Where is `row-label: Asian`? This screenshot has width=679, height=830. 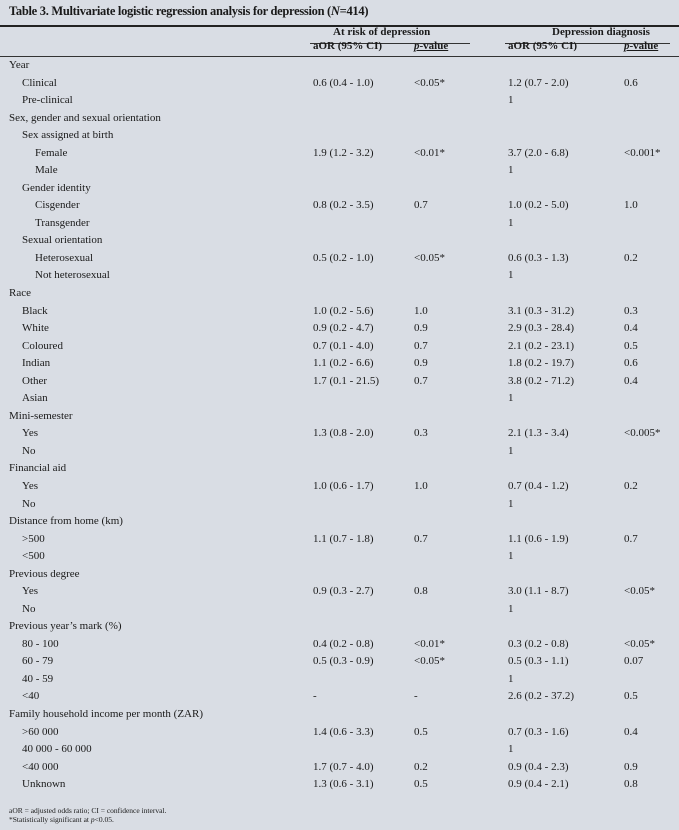
row-label: Asian is located at coordinates (35, 398).